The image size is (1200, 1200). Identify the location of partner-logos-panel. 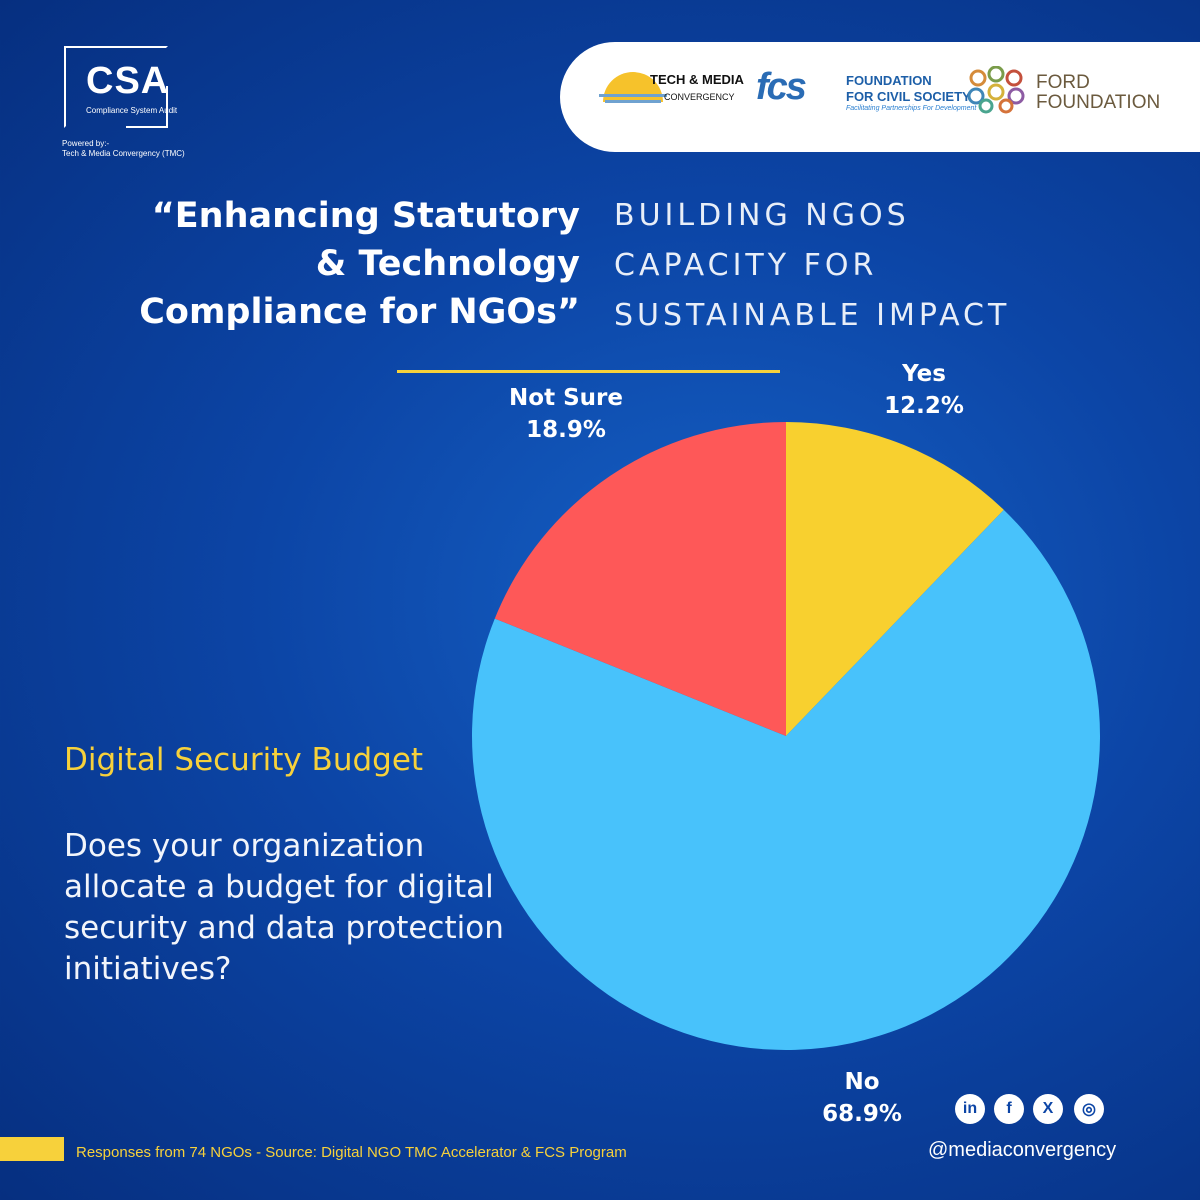
(880, 97).